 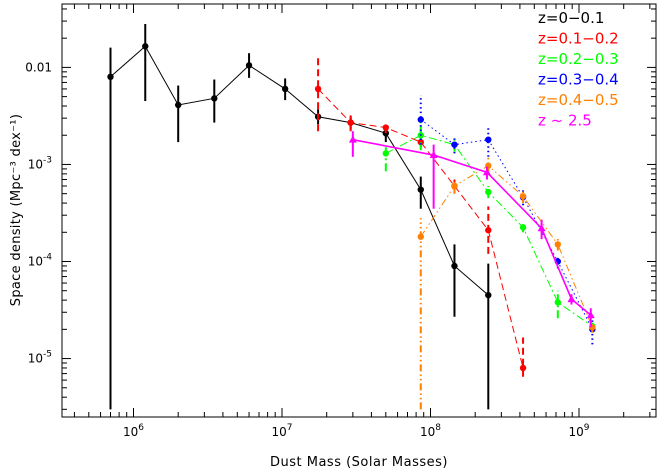 What do you see at coordinates (578, 59) in the screenshot?
I see `legend-entry: z=0.2−0.3` at bounding box center [578, 59].